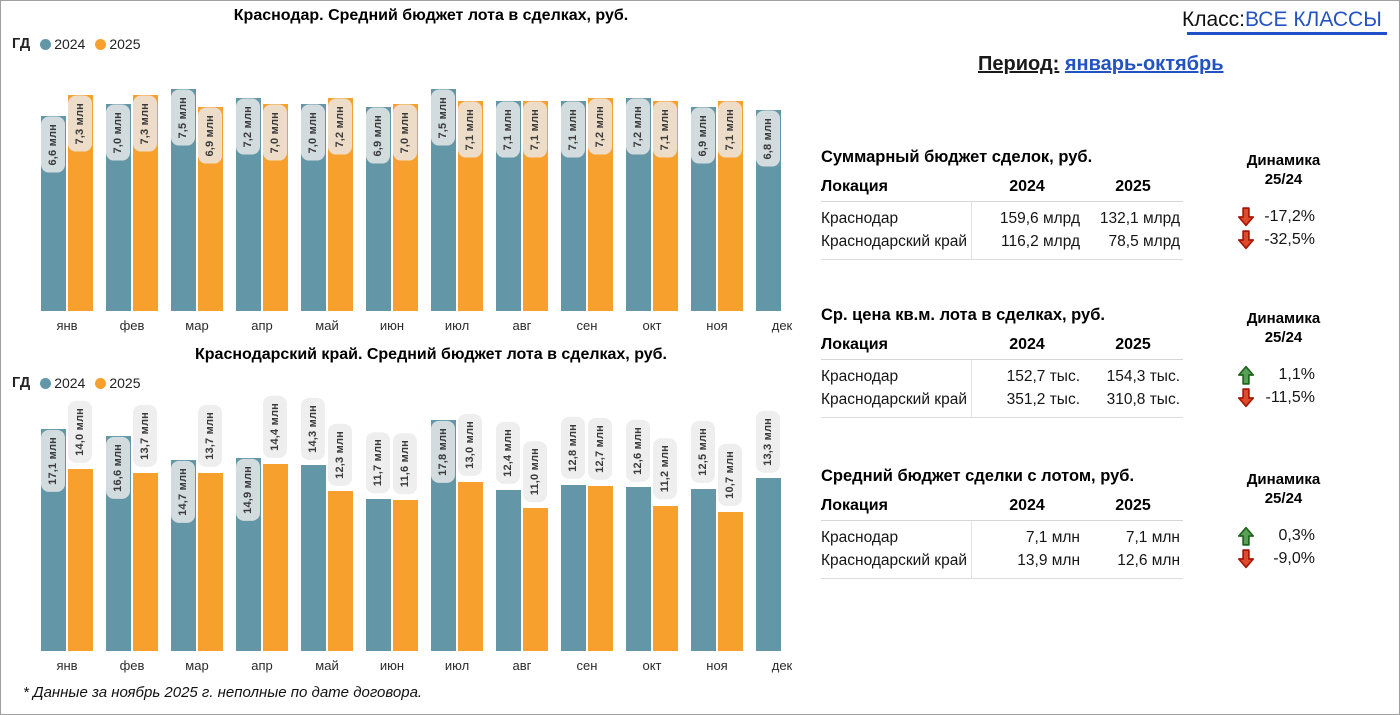 This screenshot has height=715, width=1400. Describe the element at coordinates (1289, 216) in the screenshot. I see `dynamics-value: -17,2%` at that location.